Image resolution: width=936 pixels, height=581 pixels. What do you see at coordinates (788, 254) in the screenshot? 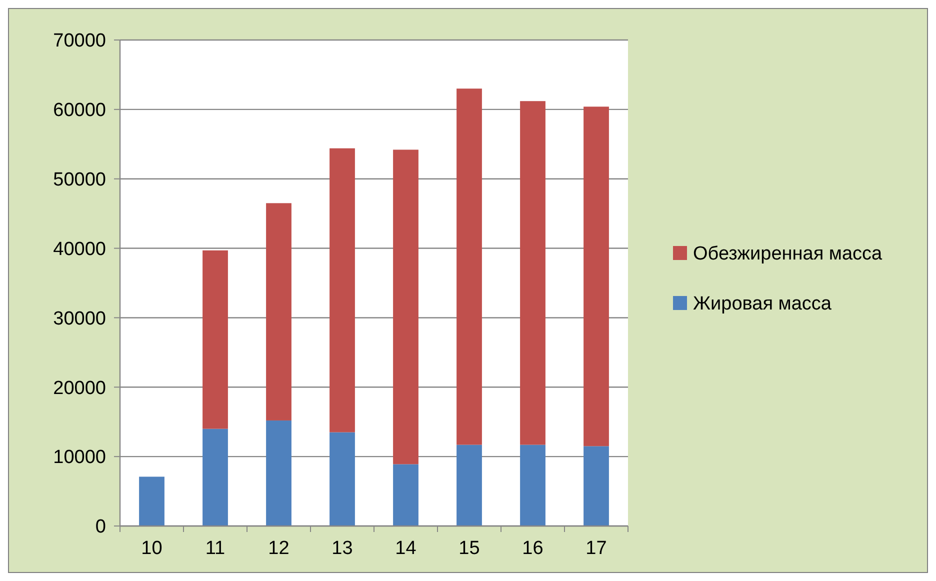
I see `legend-label: Обезжиренная масса` at bounding box center [788, 254].